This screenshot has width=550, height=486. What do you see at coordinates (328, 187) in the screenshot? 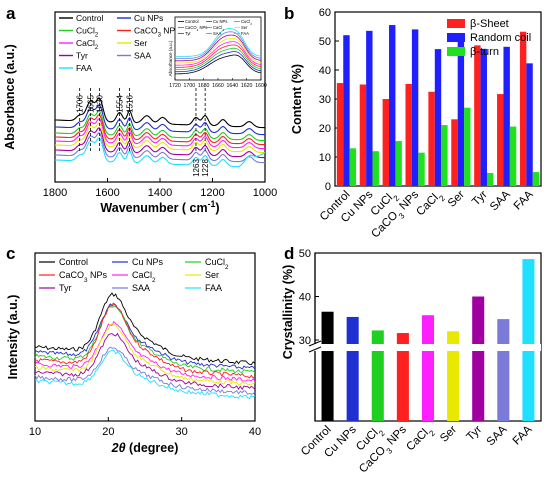
I see `panel-b-ytick-label: 0` at bounding box center [328, 187].